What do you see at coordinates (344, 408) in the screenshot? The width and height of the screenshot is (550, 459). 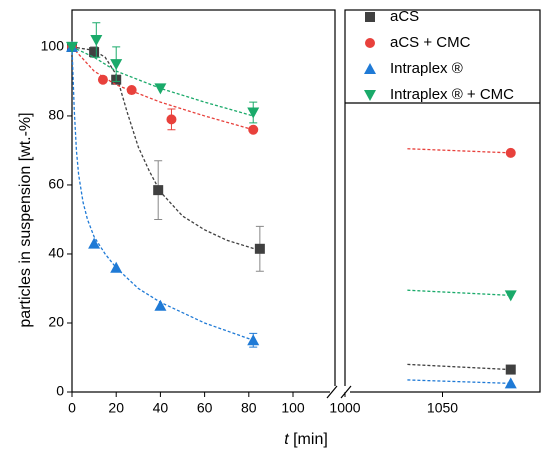 I see `x-tick-label: 1000` at bounding box center [344, 408].